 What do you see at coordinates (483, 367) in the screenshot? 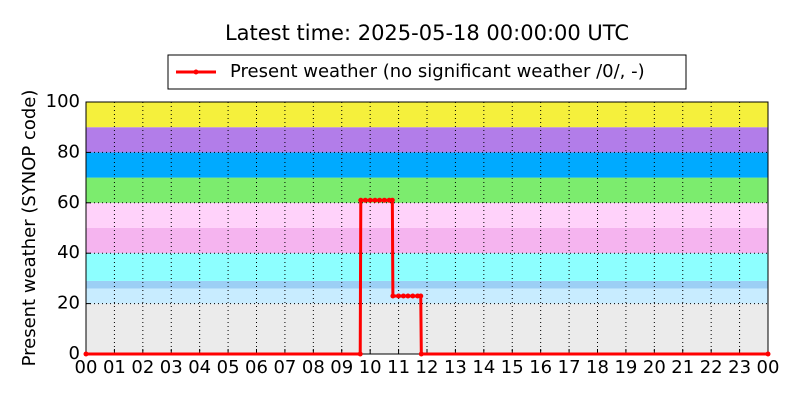
I see `x-tick-label: 14` at bounding box center [483, 367].